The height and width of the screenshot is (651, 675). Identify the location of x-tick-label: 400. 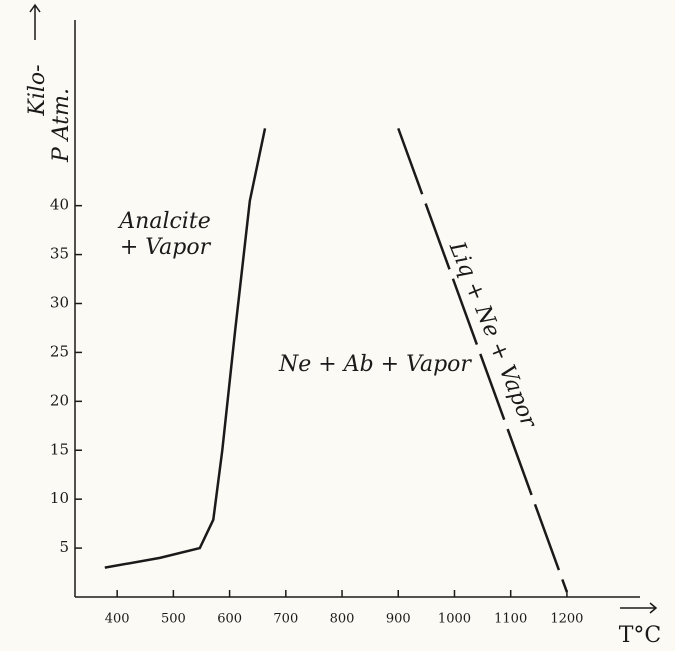
(117, 619).